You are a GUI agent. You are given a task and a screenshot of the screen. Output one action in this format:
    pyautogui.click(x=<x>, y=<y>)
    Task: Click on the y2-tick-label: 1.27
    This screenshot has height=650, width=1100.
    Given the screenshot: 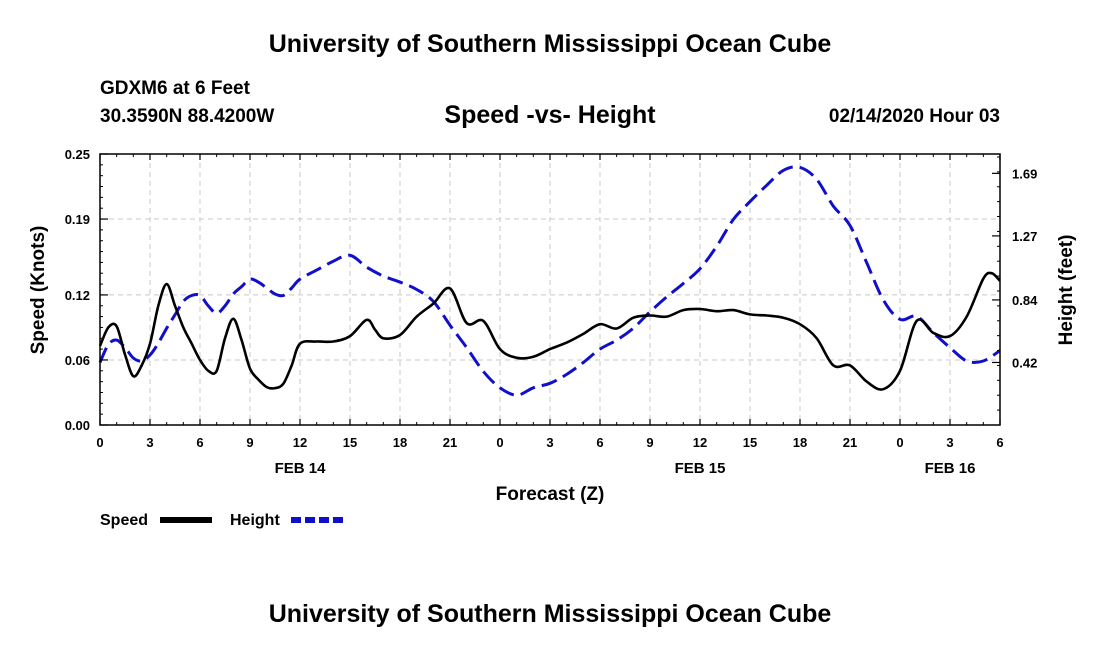 What is the action you would take?
    pyautogui.click(x=1024, y=236)
    